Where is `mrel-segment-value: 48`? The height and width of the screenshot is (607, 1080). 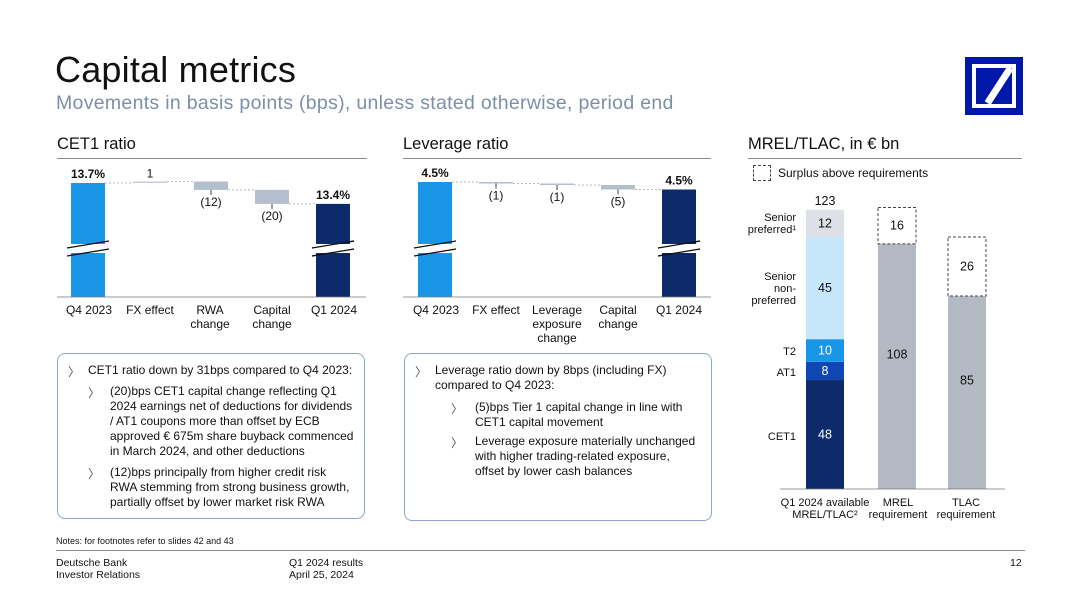
mrel-segment-value: 48 is located at coordinates (825, 435).